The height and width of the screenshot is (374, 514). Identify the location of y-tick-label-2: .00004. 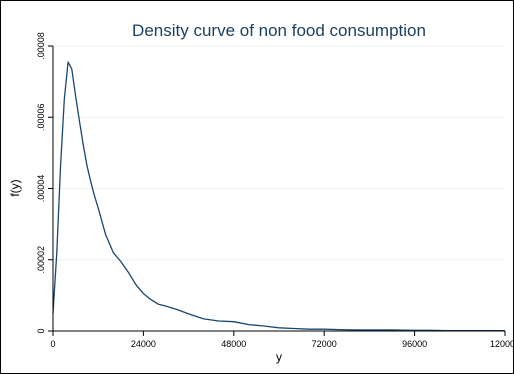
(41, 189).